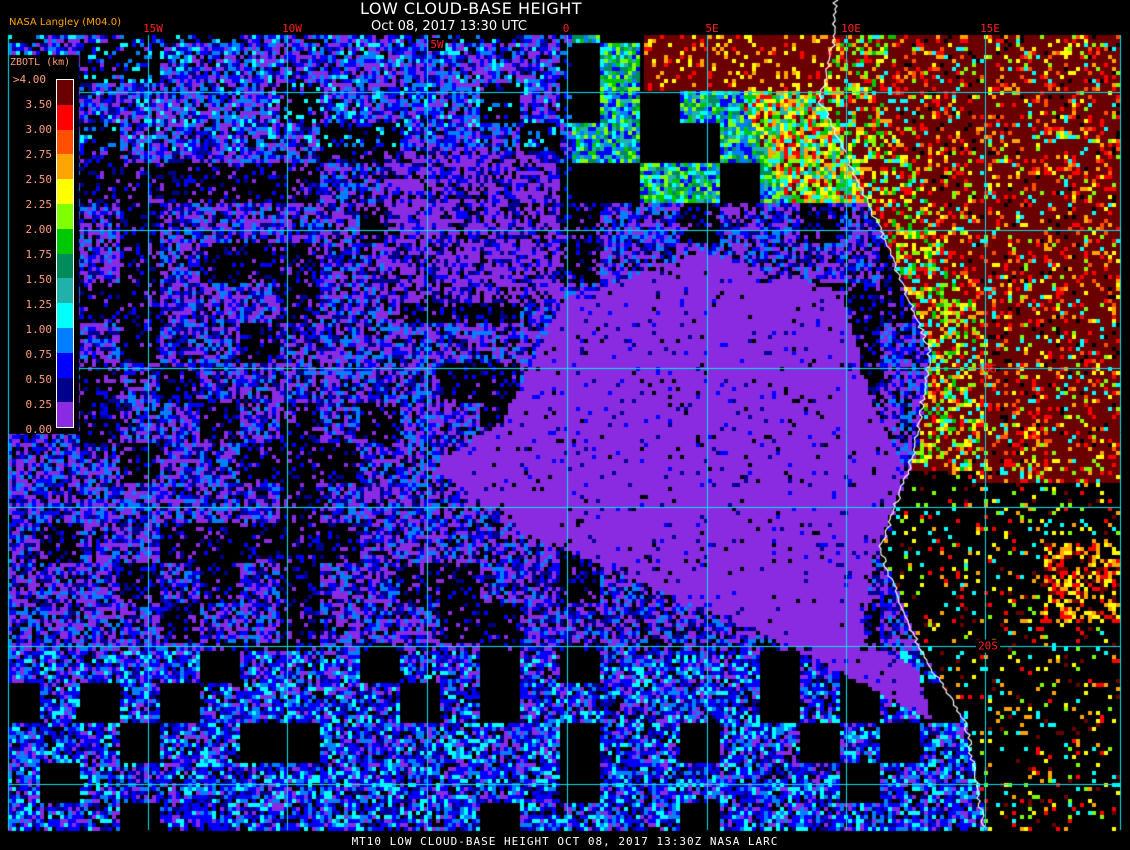 This screenshot has height=850, width=1130. Describe the element at coordinates (39, 429) in the screenshot. I see `legend-label: 0.00` at that location.